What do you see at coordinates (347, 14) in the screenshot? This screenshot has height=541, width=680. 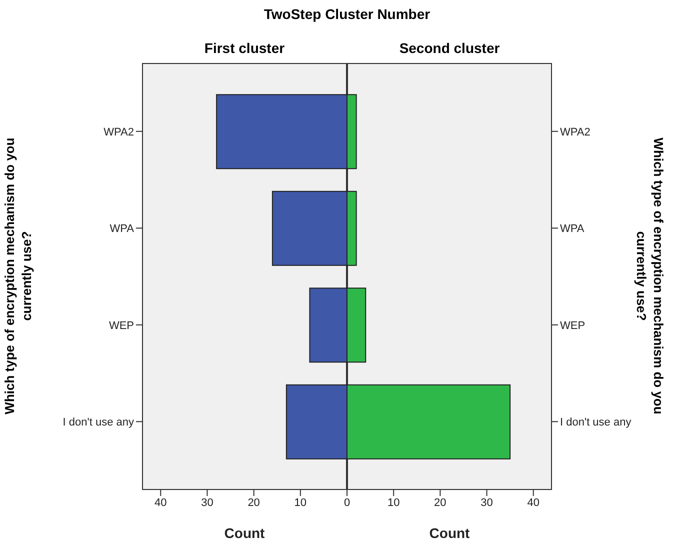 I see `chart-title: TwoStep Cluster Number` at bounding box center [347, 14].